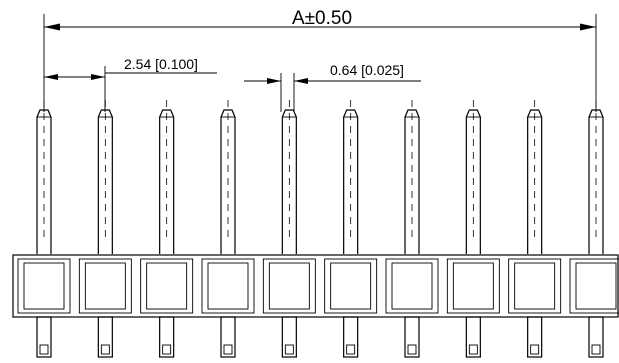  I want to click on pin-width-label: 0.64 [0.025], so click(367, 70).